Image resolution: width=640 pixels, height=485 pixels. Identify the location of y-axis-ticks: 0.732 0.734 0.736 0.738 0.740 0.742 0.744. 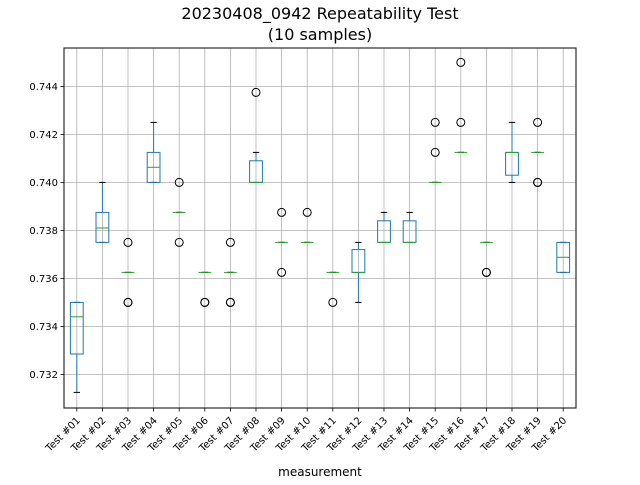
(46, 231).